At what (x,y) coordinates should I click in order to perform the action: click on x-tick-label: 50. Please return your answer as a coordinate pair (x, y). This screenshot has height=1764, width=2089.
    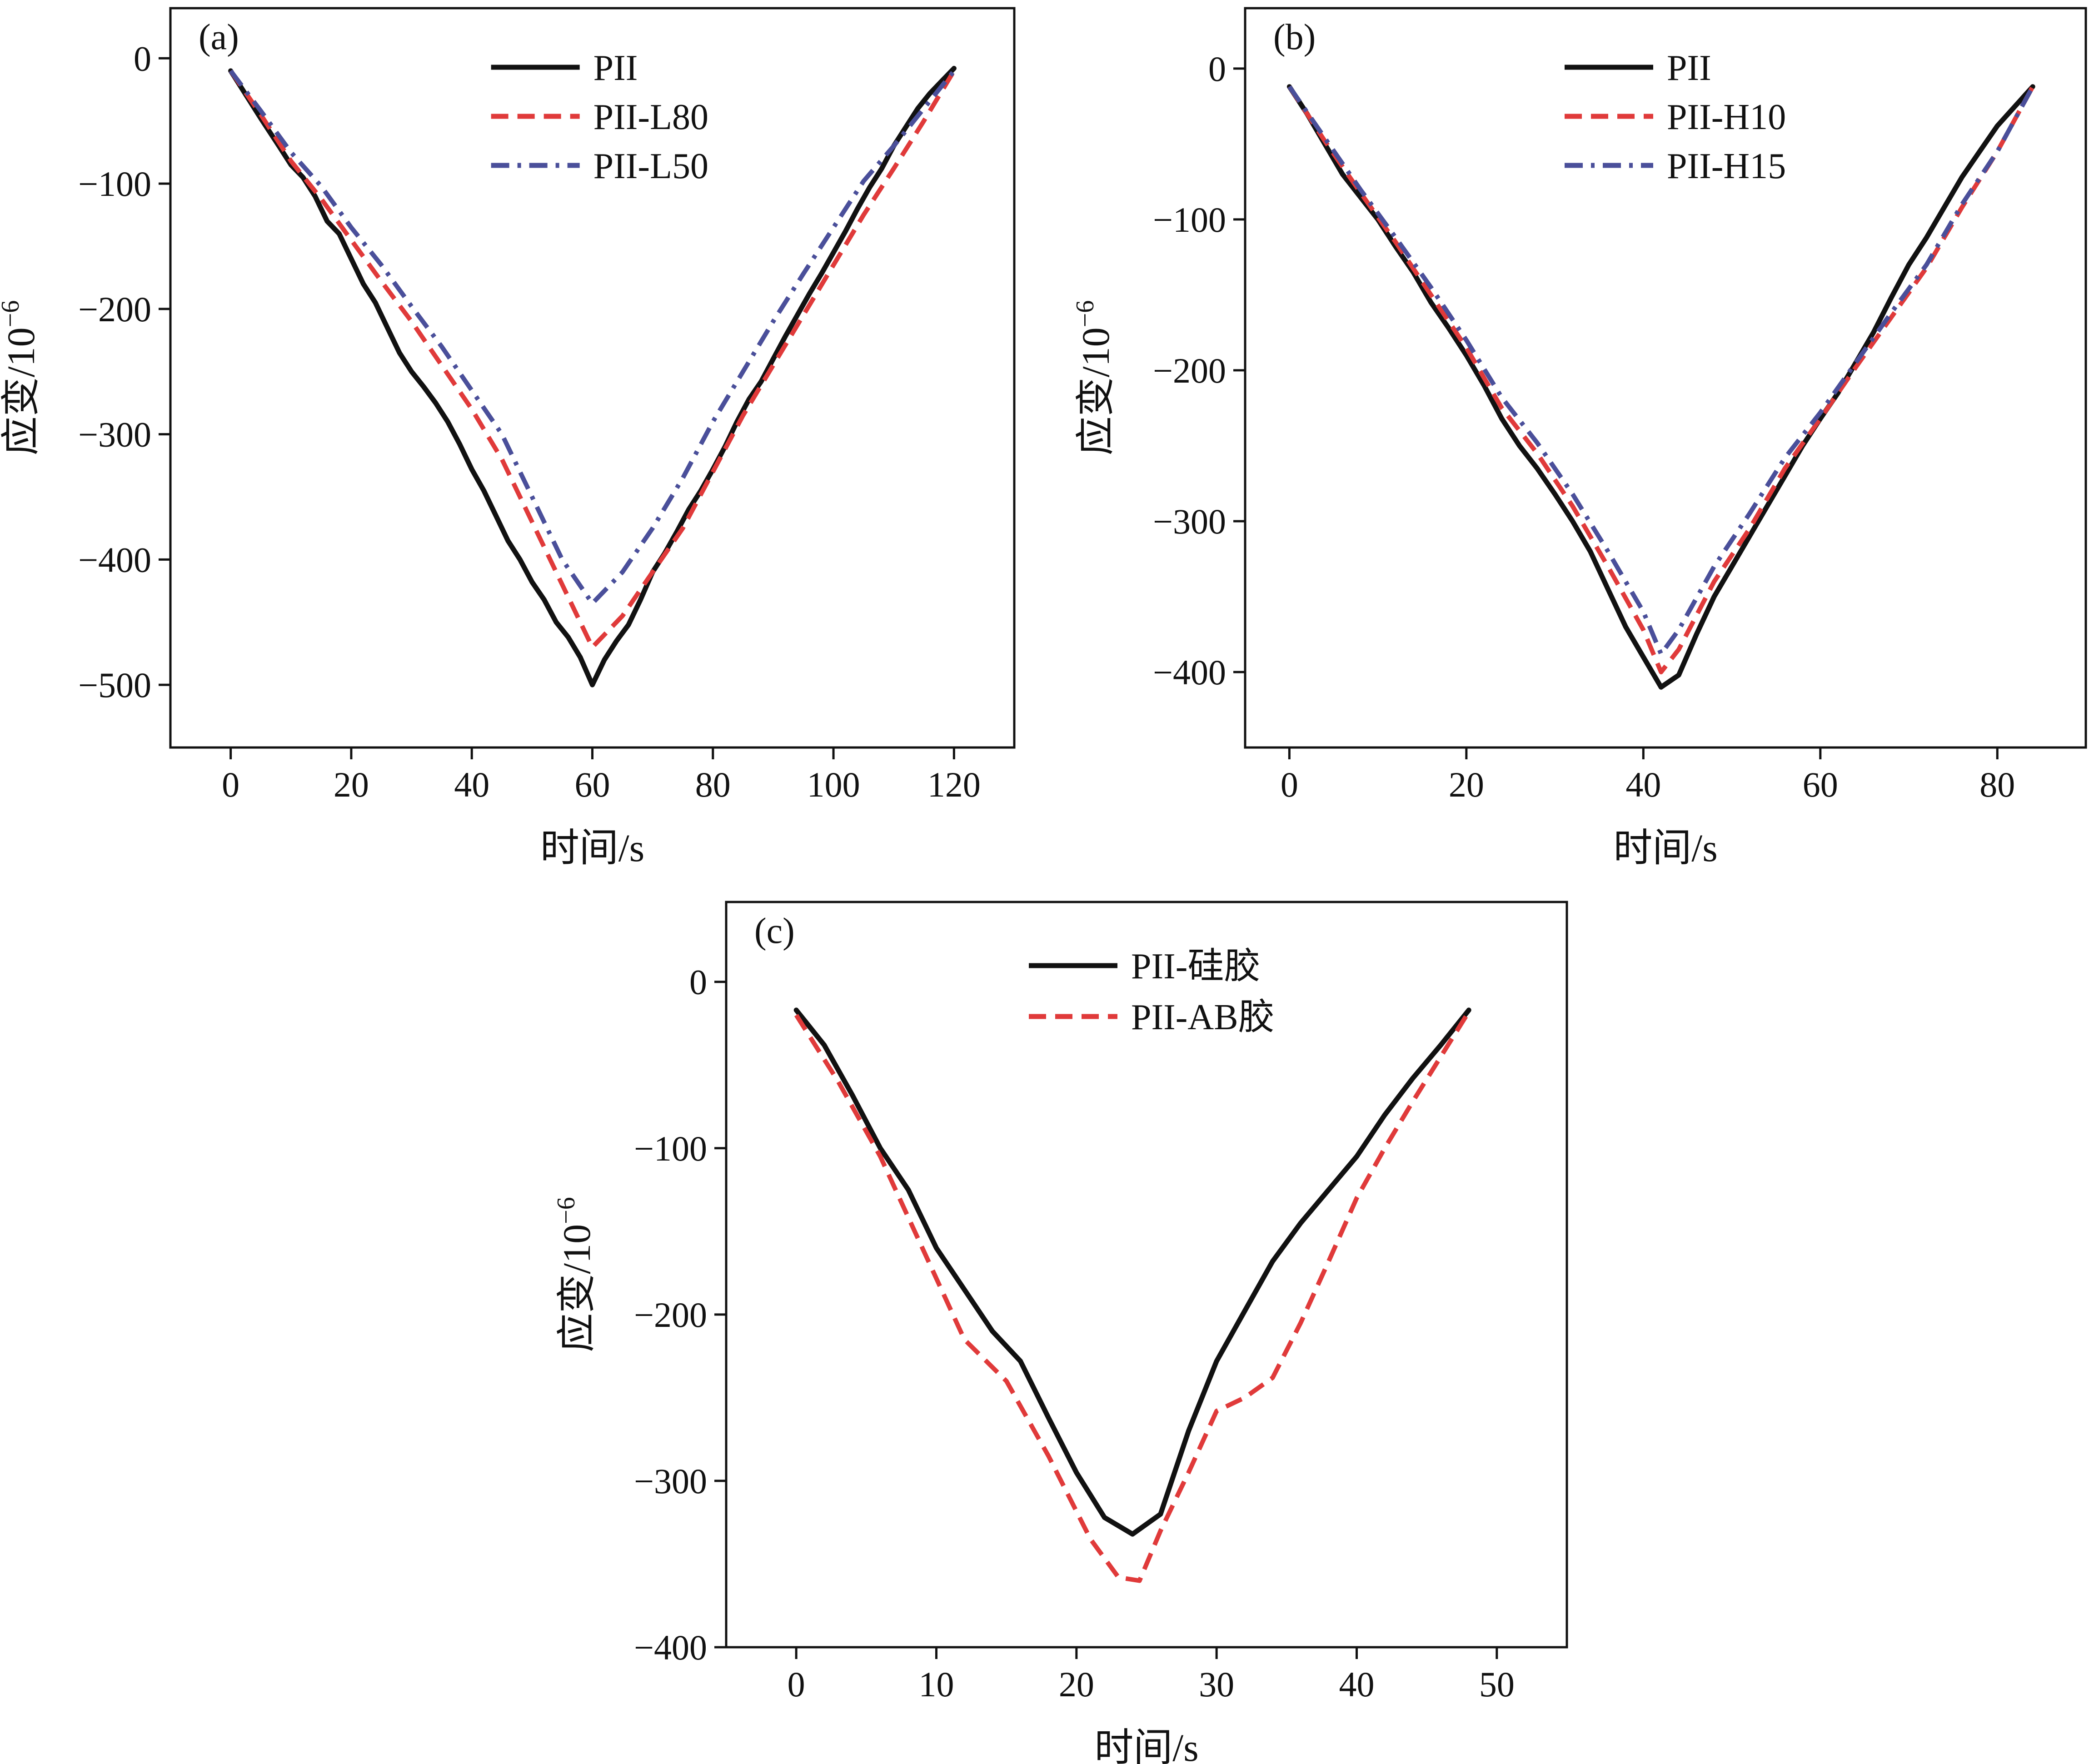
    Looking at the image, I should click on (1497, 1684).